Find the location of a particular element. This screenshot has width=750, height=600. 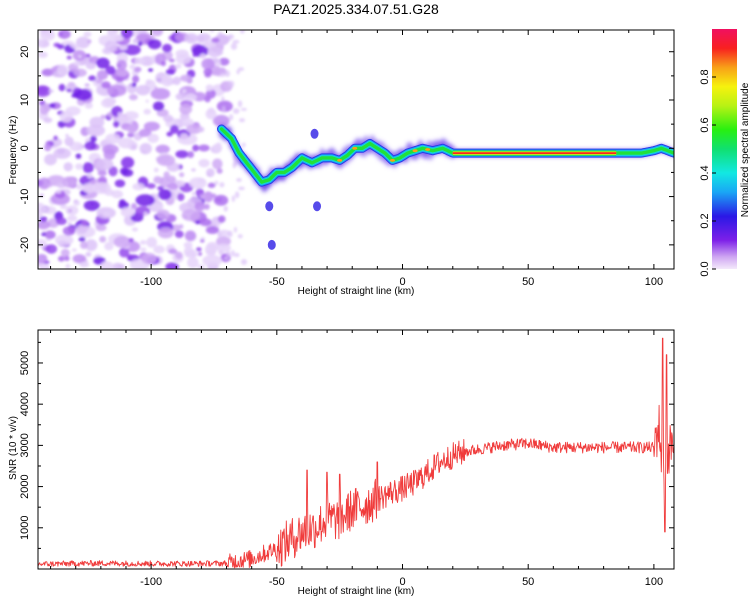

signal-steady-band is located at coordinates (534, 153).